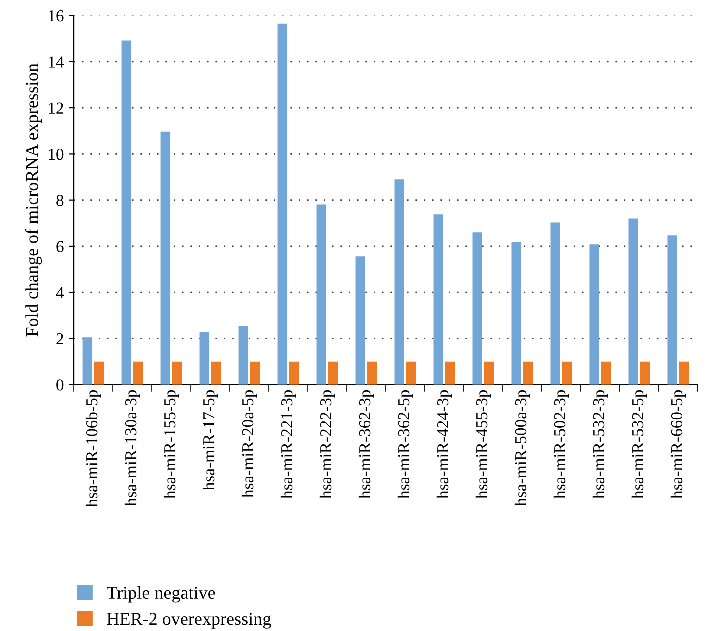 This screenshot has height=631, width=705. Describe the element at coordinates (328, 444) in the screenshot. I see `x-tick-label: hsa-miR-222-3p` at that location.